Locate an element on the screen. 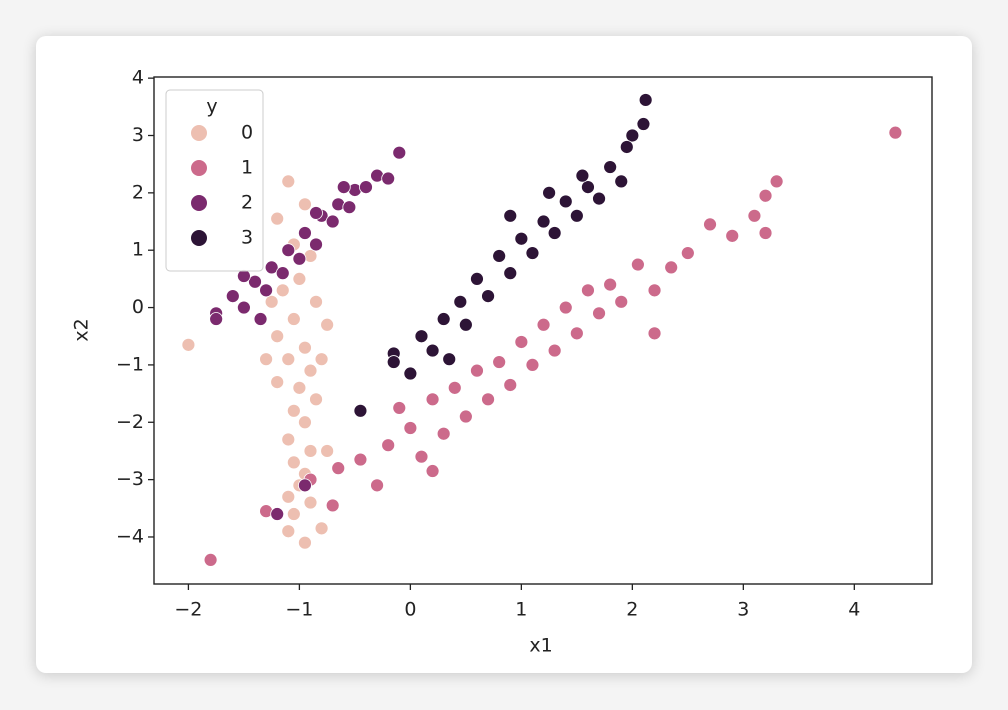  y-axis-label: x2 is located at coordinates (82, 329).